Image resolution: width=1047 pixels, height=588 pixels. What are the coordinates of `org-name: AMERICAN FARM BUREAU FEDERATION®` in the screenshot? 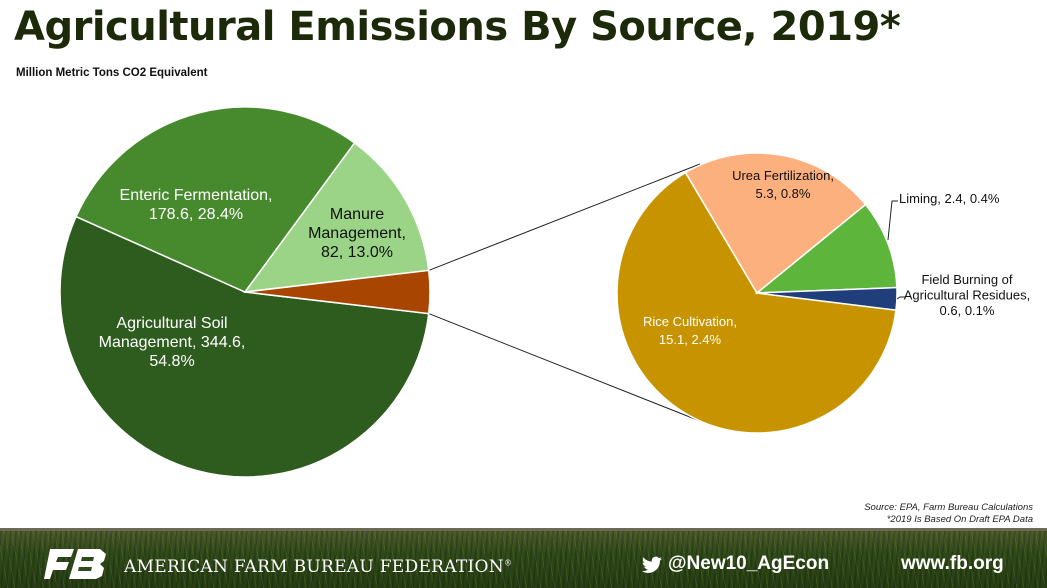 It's located at (318, 567).